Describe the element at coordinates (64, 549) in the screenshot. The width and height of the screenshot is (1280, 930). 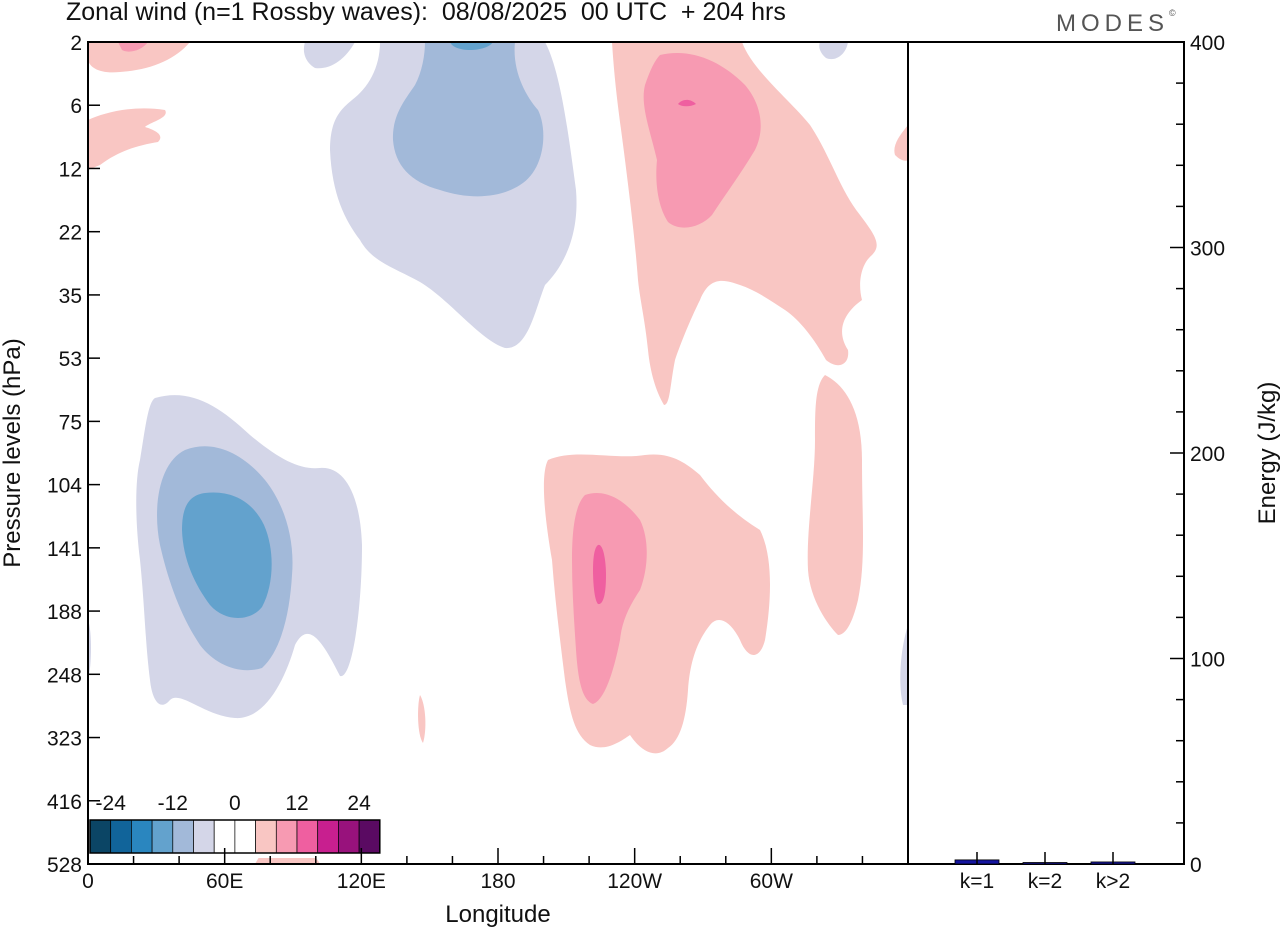
I see `y-tick-label: 141` at that location.